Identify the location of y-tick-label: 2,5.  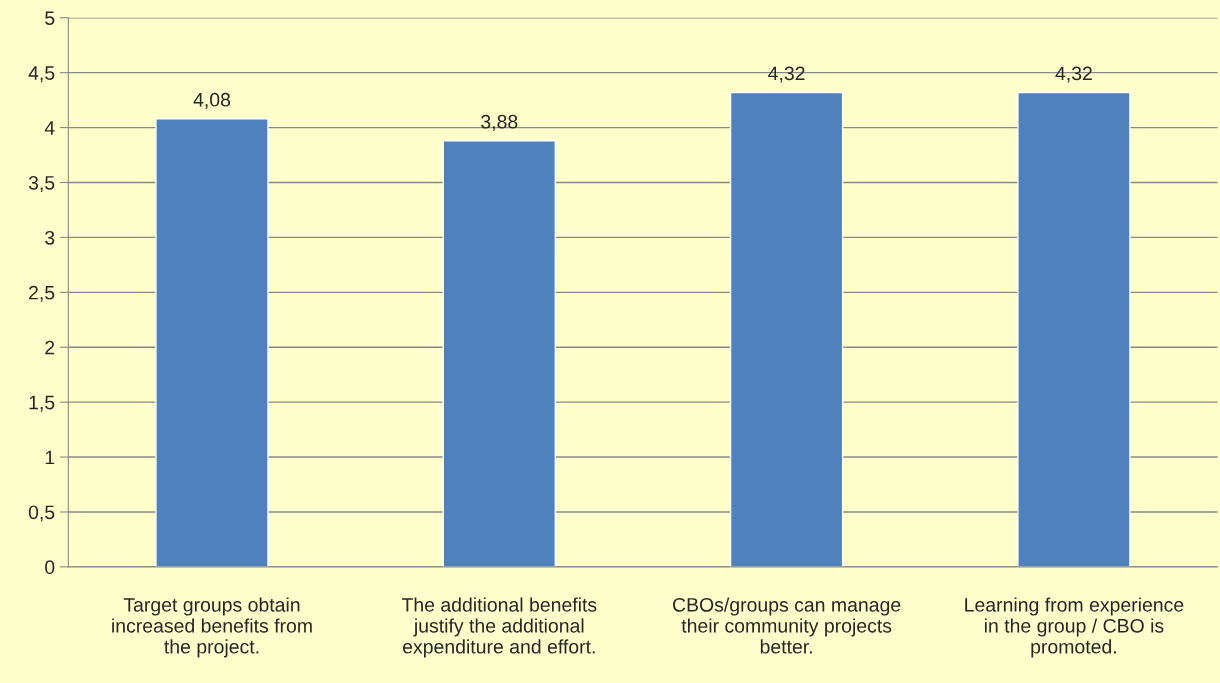
(42, 293).